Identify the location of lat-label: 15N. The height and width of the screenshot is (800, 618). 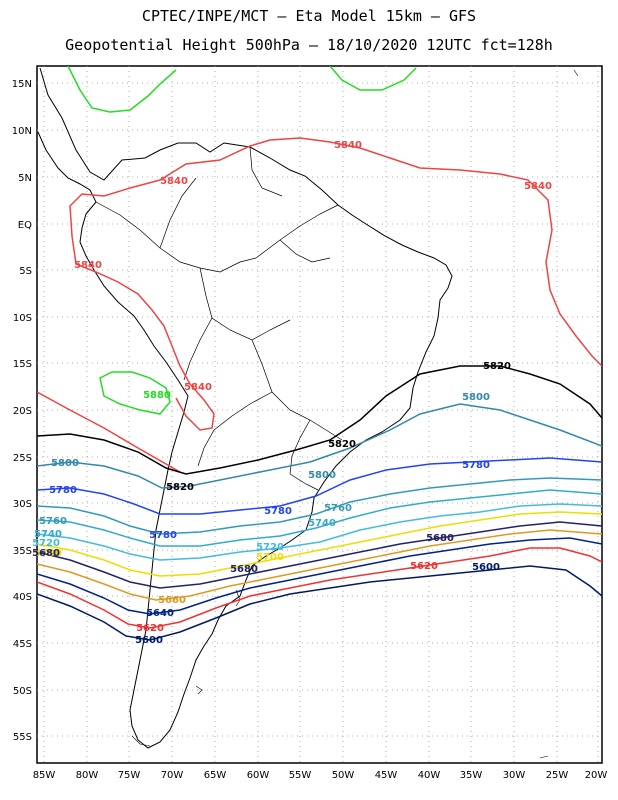
(22, 84).